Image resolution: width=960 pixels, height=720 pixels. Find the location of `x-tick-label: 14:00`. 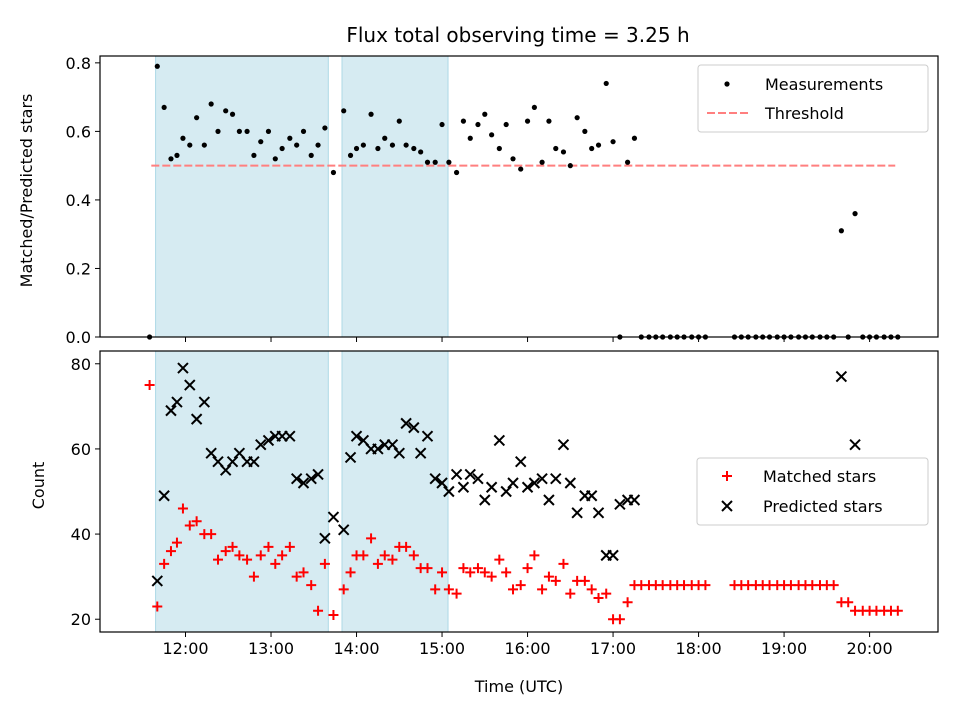

x-tick-label: 14:00 is located at coordinates (356, 648).